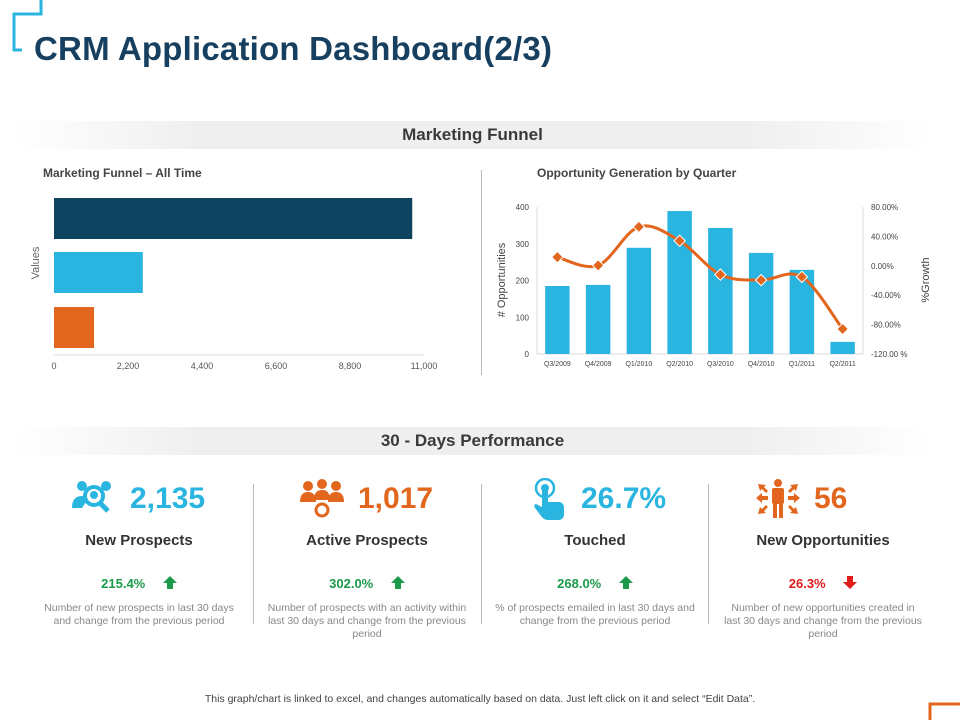 This screenshot has height=720, width=960. I want to click on funnel-chart: 0 2,200 4,400 6,600 8,800 11,000 Values, so click(240, 285).